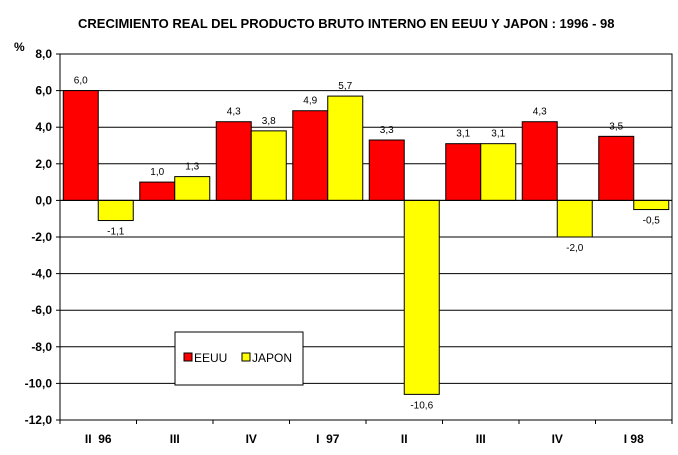  What do you see at coordinates (43, 54) in the screenshot?
I see `y-tick-label: 8,0` at bounding box center [43, 54].